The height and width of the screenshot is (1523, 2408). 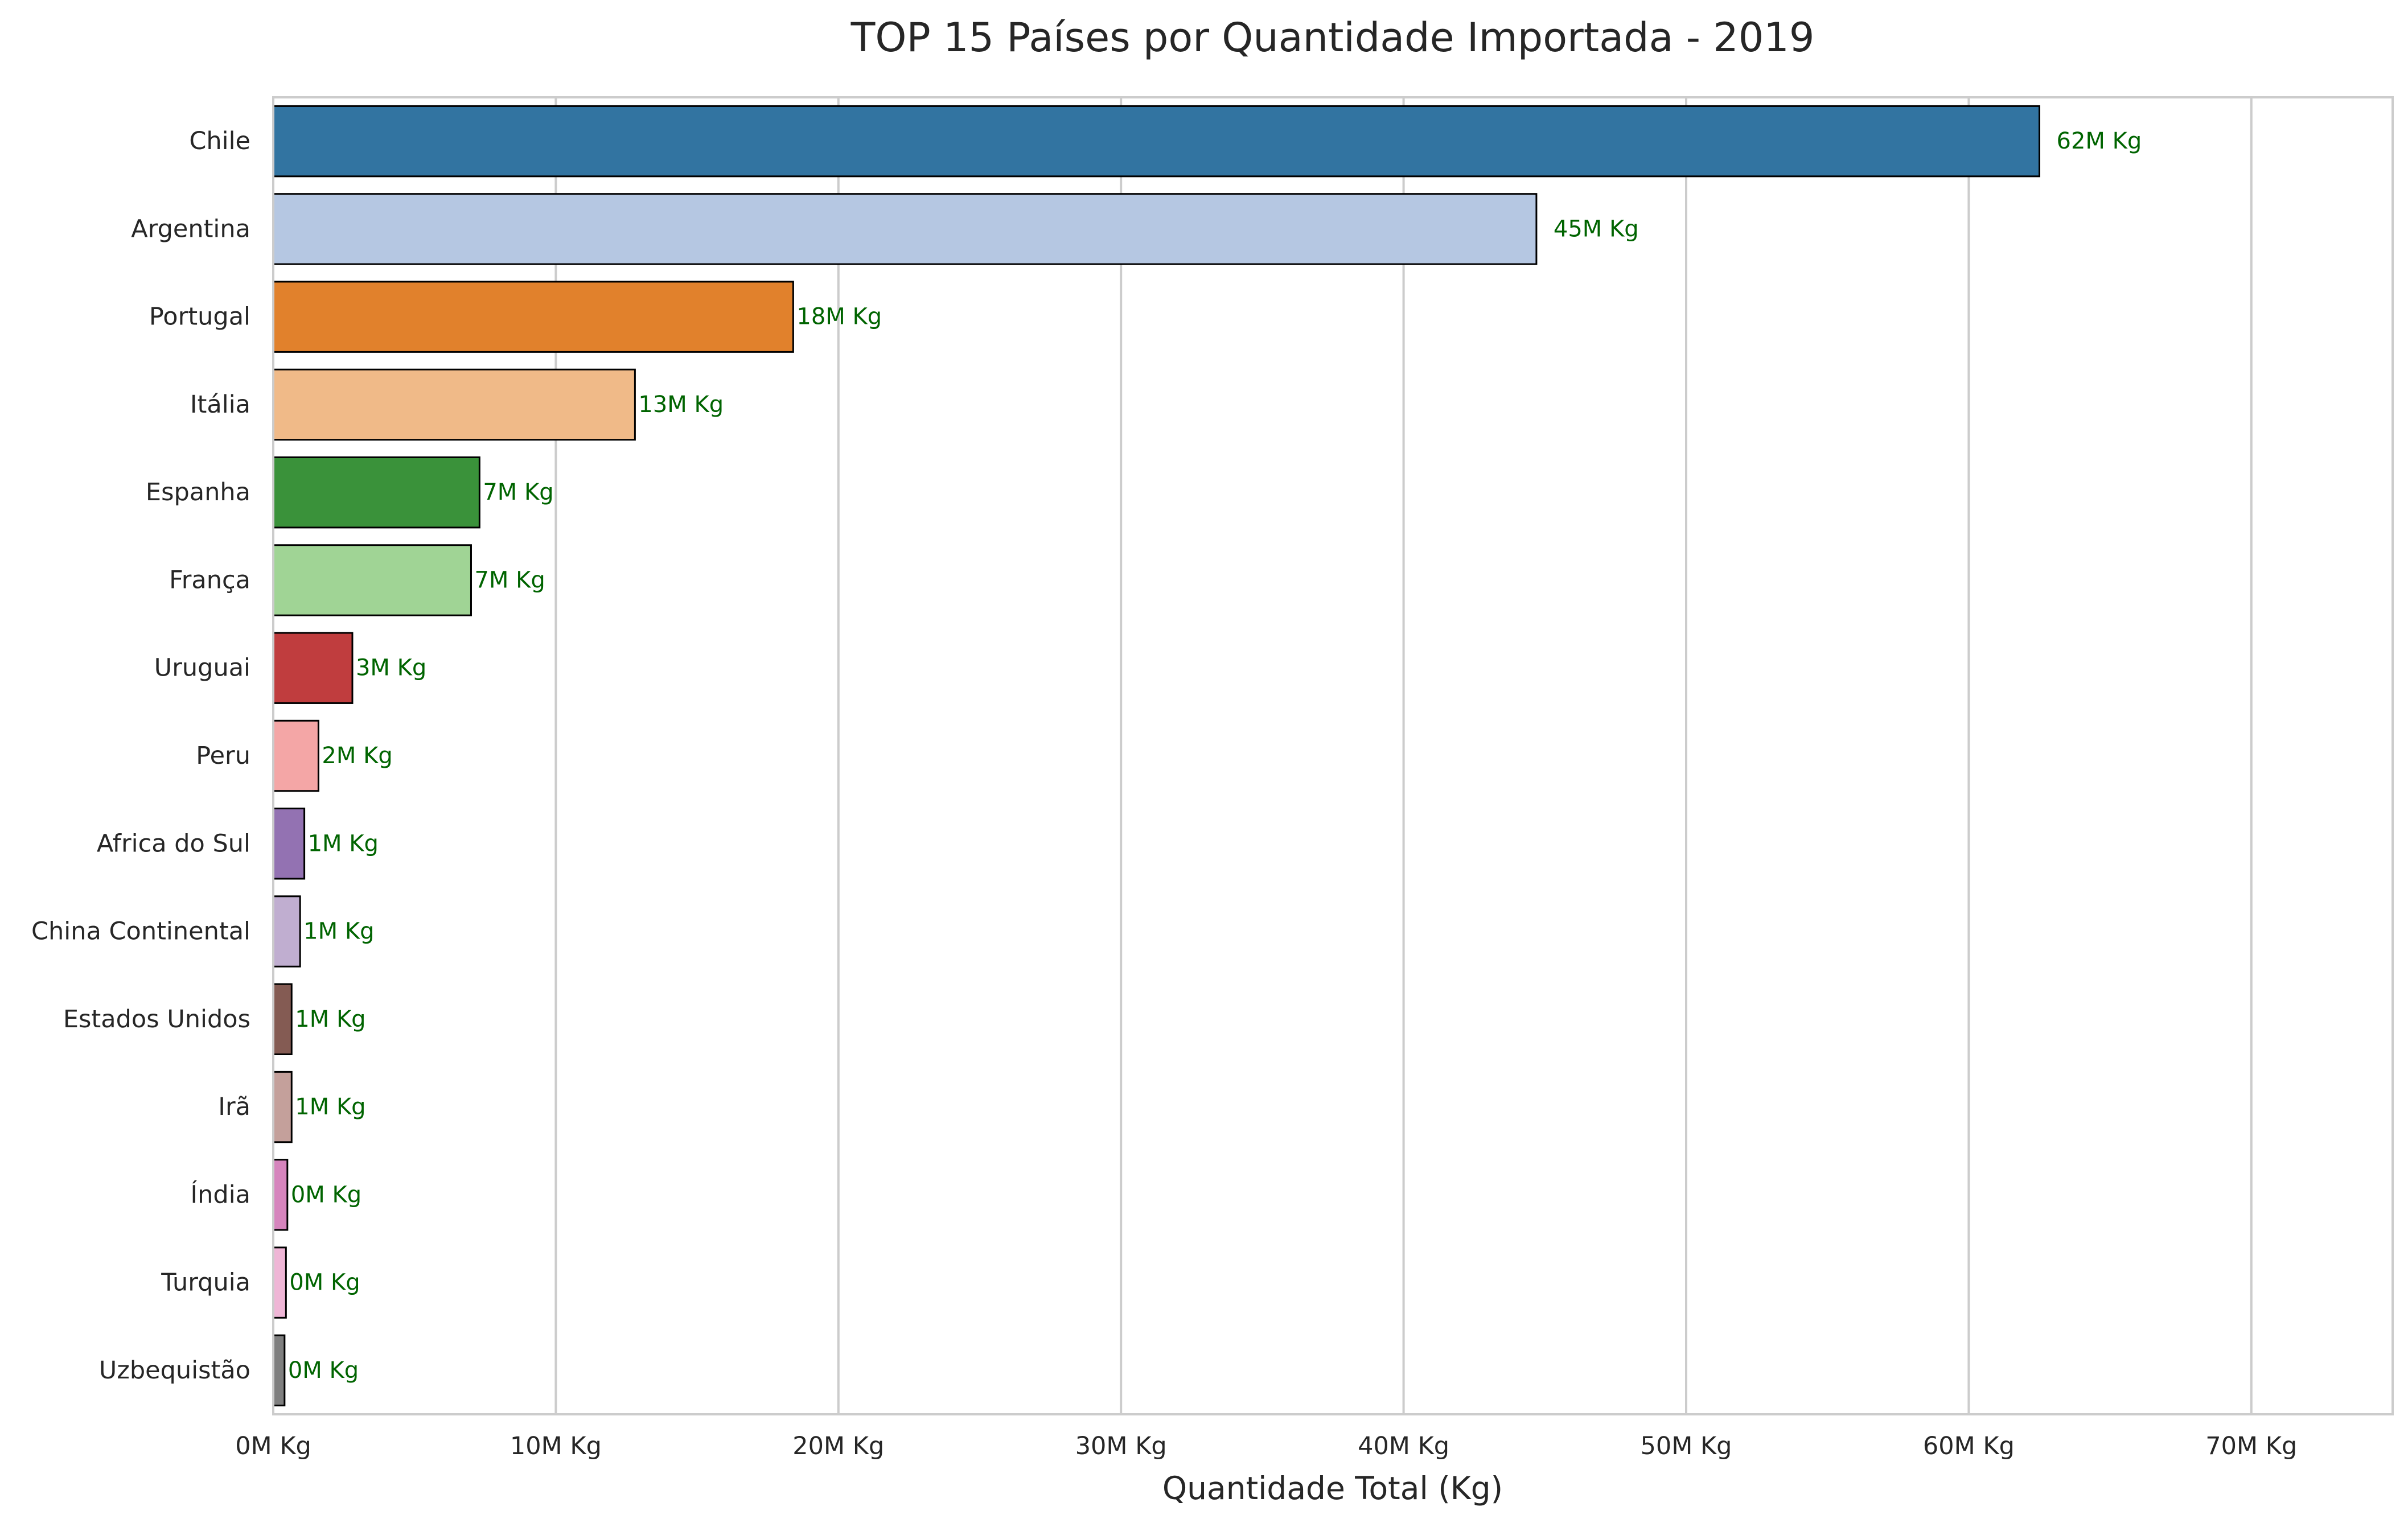 What do you see at coordinates (1597, 229) in the screenshot?
I see `data-label: 45M Kg` at bounding box center [1597, 229].